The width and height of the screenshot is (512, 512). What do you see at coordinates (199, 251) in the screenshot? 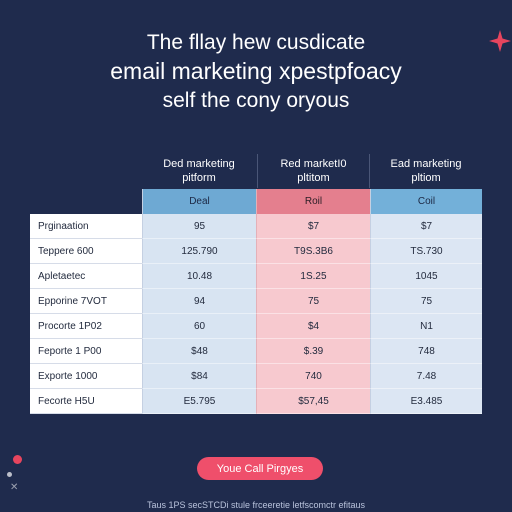
I see `table-cell: 125.790` at bounding box center [199, 251].